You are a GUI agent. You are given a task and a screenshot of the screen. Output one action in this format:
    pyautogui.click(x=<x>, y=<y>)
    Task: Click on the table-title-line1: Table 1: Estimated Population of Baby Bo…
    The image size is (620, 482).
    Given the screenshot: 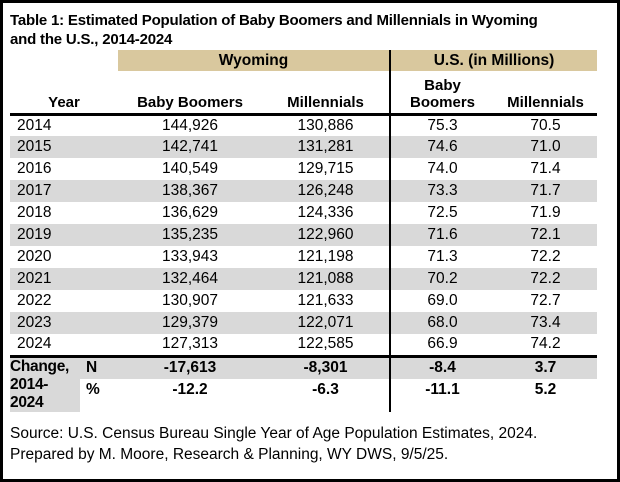 What is the action you would take?
    pyautogui.click(x=274, y=20)
    